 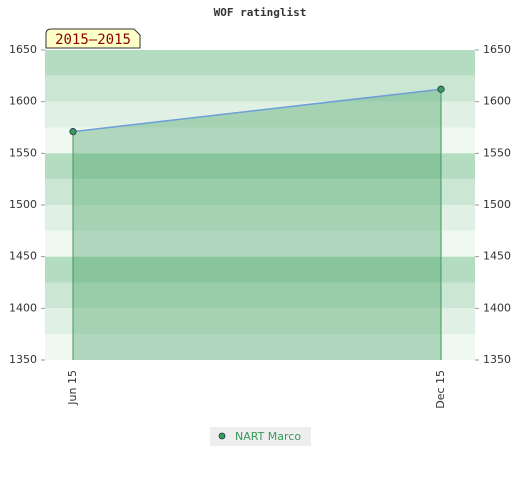 What do you see at coordinates (23, 359) in the screenshot?
I see `y-tick-label: 1350` at bounding box center [23, 359].